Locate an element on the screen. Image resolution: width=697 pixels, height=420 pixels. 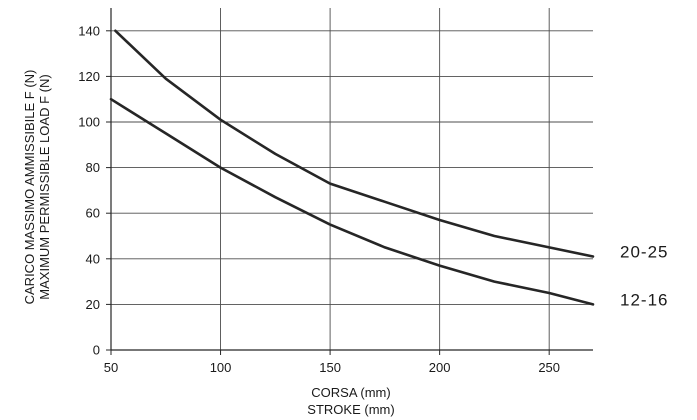
series-label-20-25: 20-25 is located at coordinates (644, 252).